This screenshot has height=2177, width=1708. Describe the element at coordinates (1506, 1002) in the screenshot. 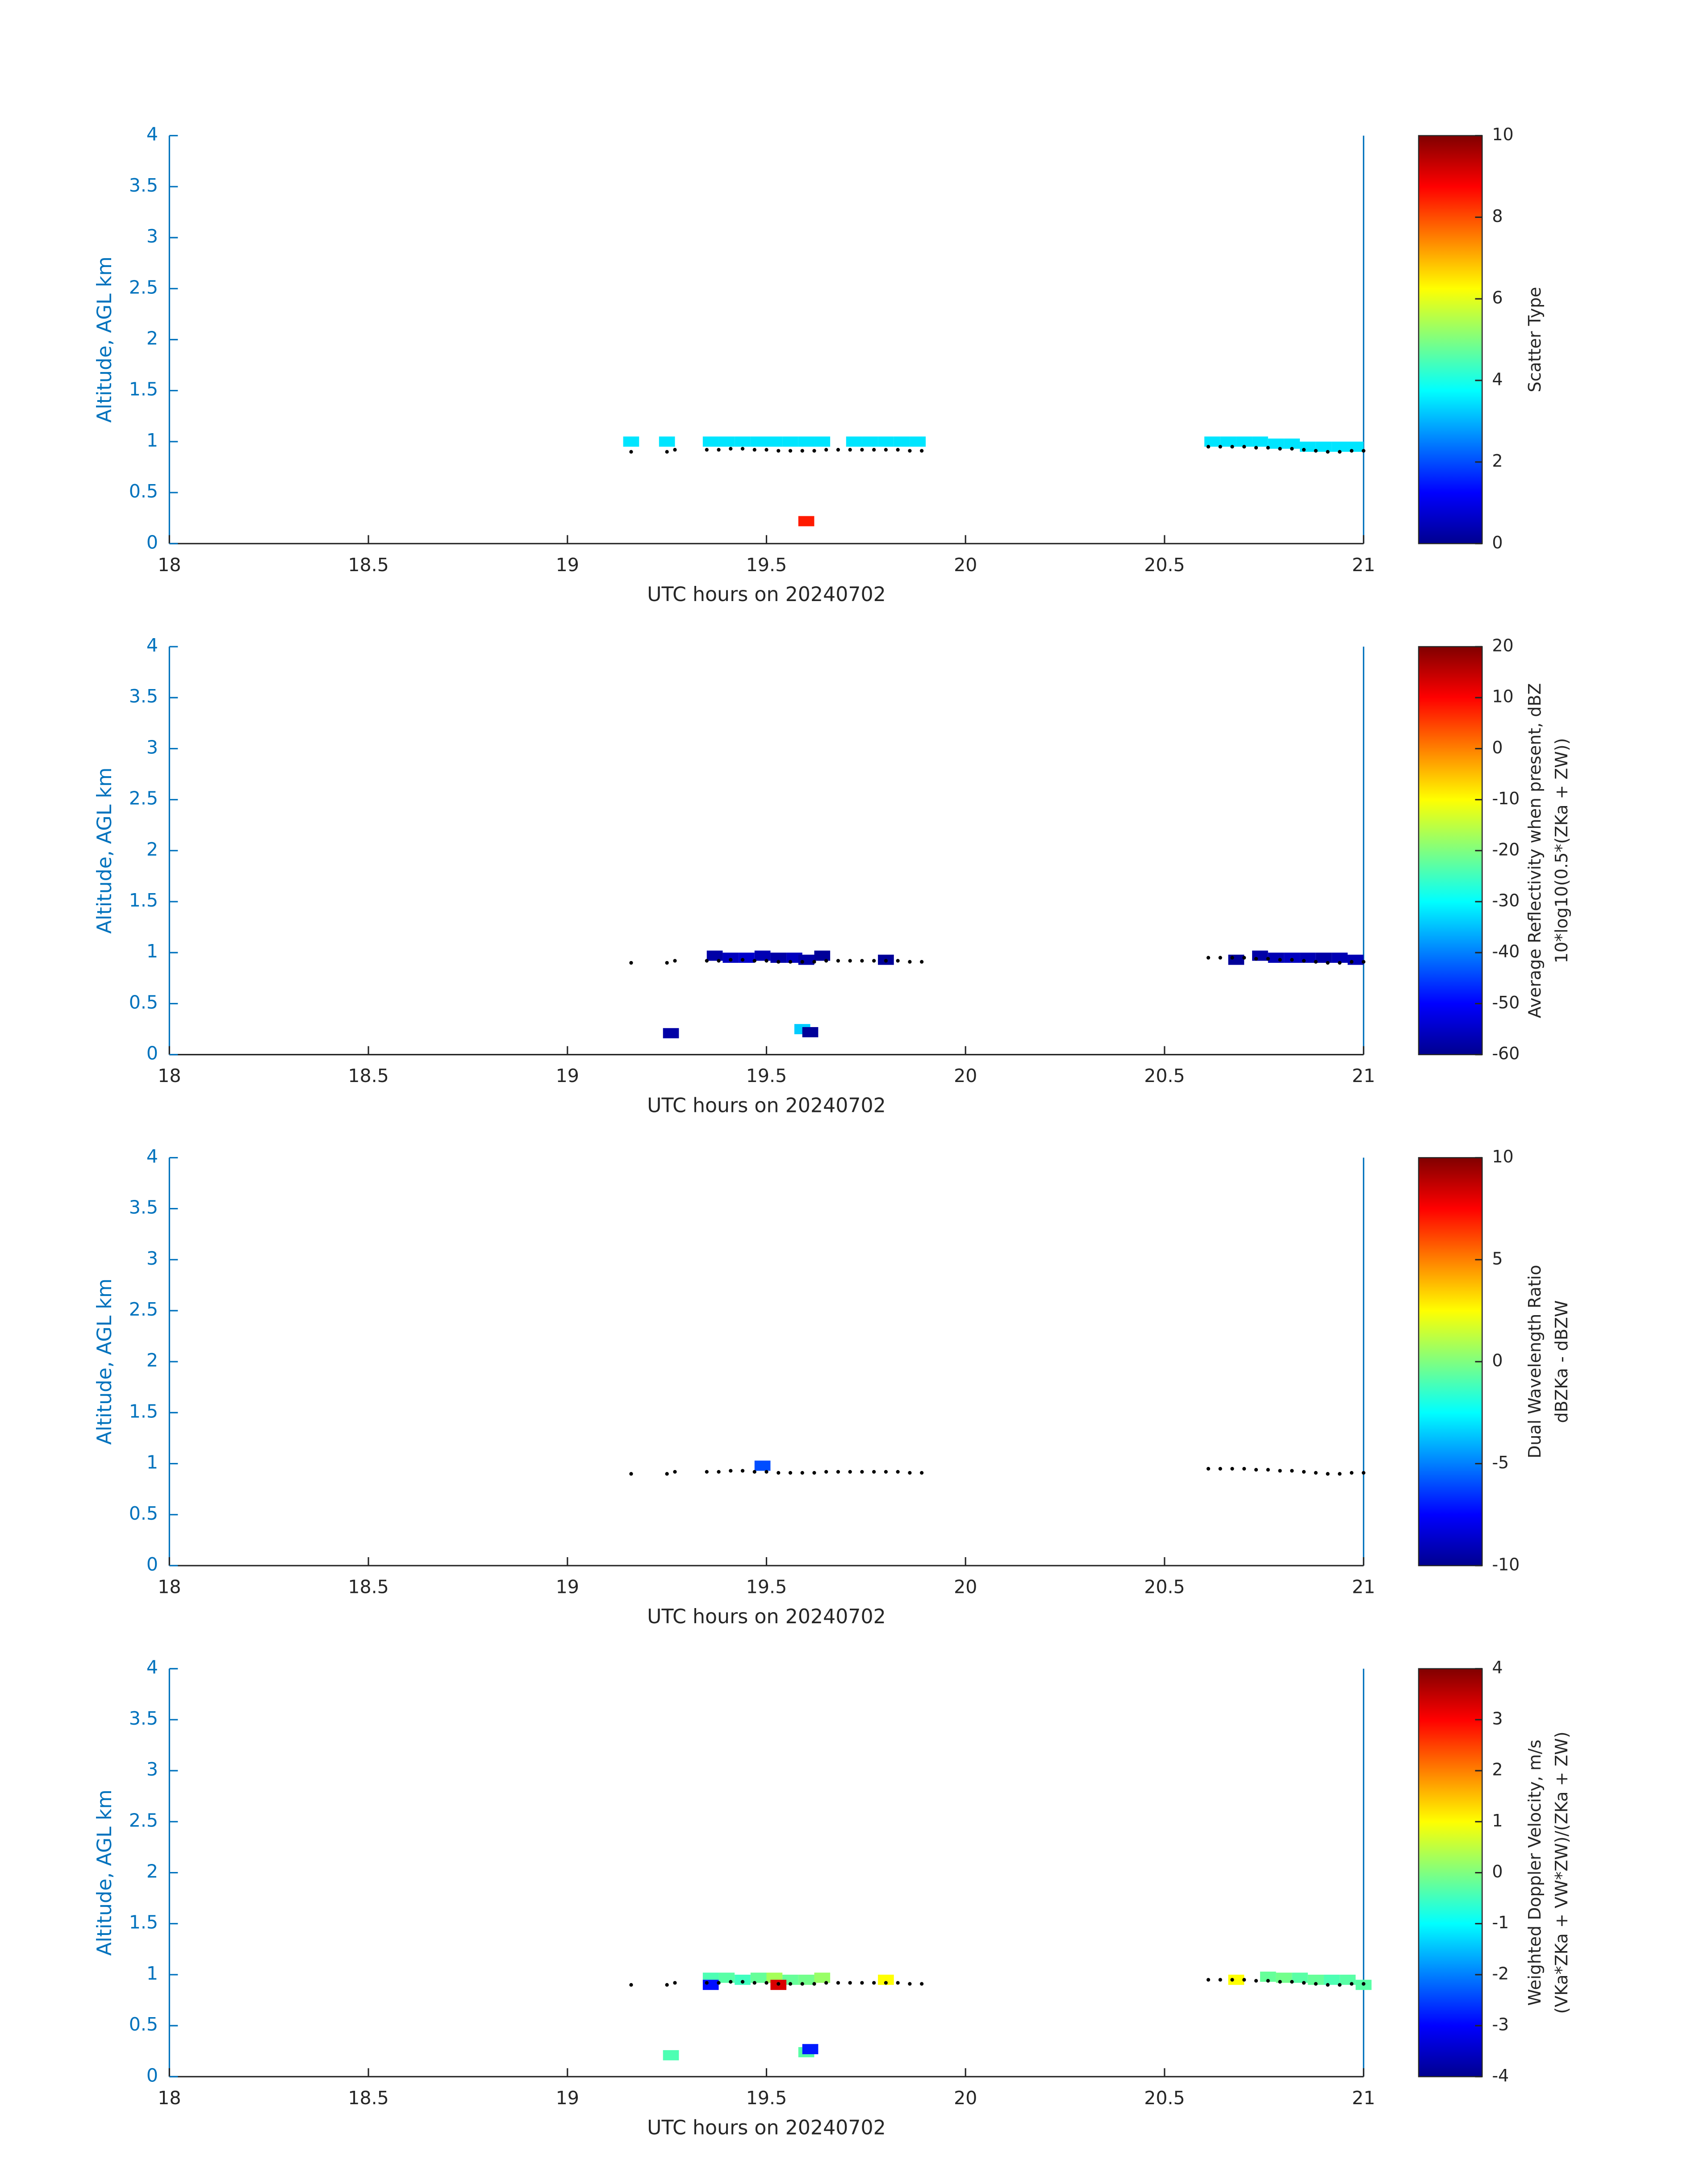

I see `colorbar-tick-label: -50` at that location.